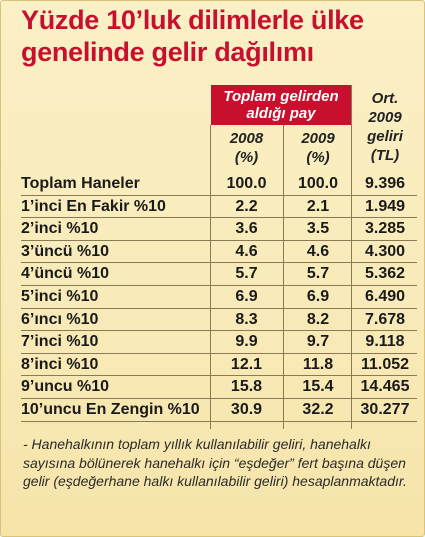 The image size is (425, 537). What do you see at coordinates (246, 206) in the screenshot?
I see `share-2008-cell: 2.2` at bounding box center [246, 206].